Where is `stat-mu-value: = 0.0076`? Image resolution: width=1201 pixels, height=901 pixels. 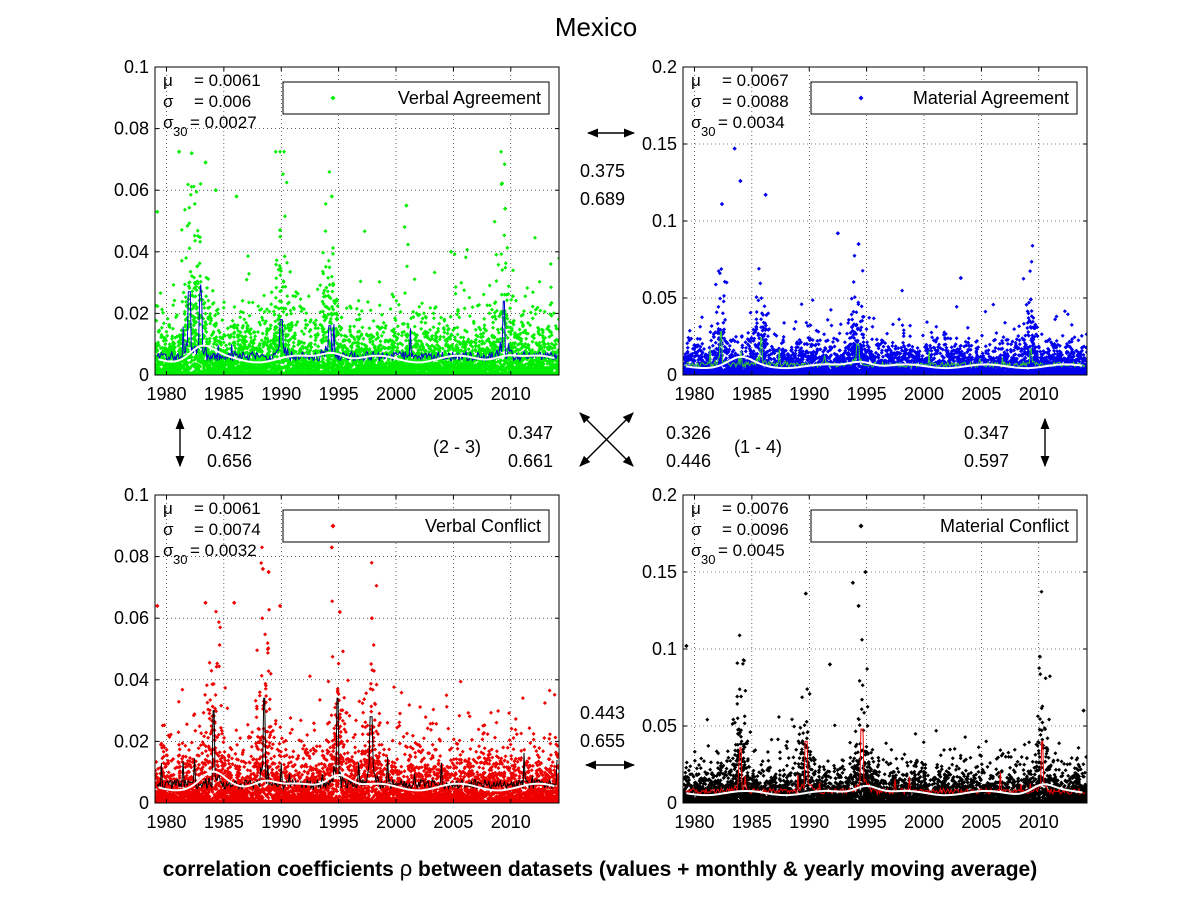 stat-mu-value: = 0.0076 is located at coordinates (755, 508).